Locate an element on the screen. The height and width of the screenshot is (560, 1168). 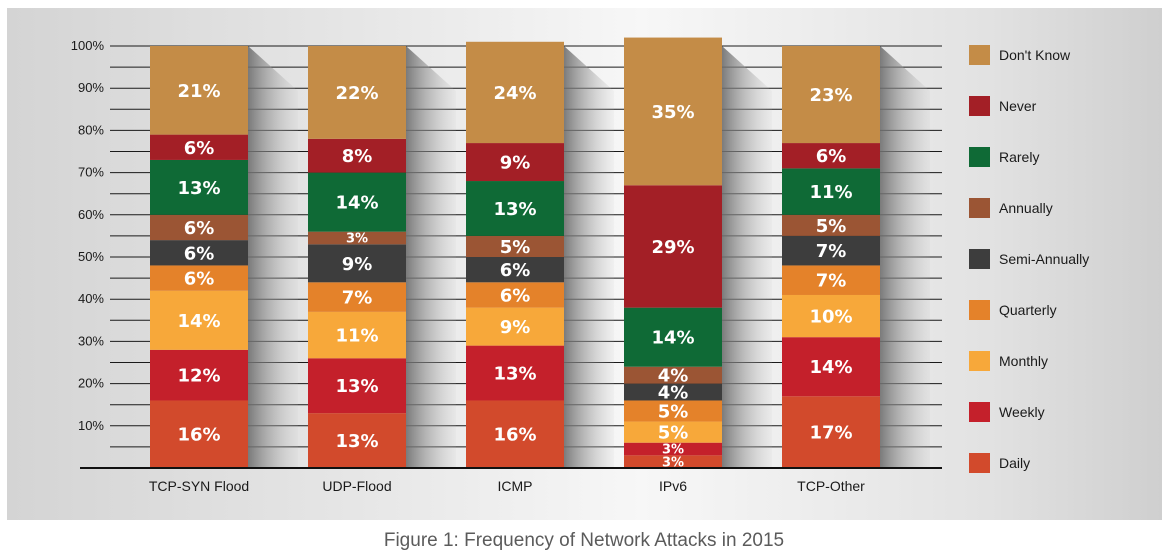
bar-segment-udp-flood-daily is located at coordinates (357, 440).